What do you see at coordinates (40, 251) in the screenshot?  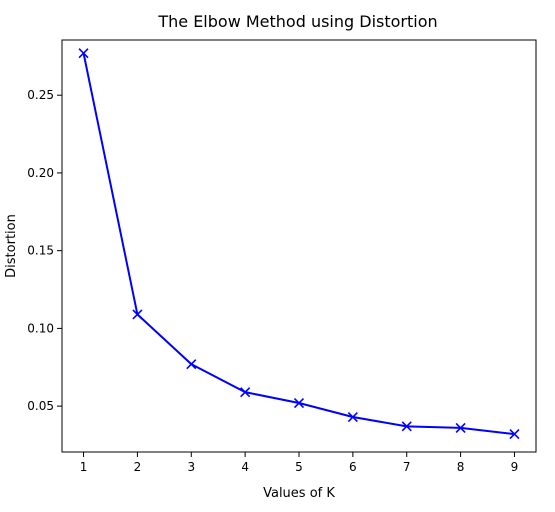 I see `y-tick-label: 0.15` at bounding box center [40, 251].